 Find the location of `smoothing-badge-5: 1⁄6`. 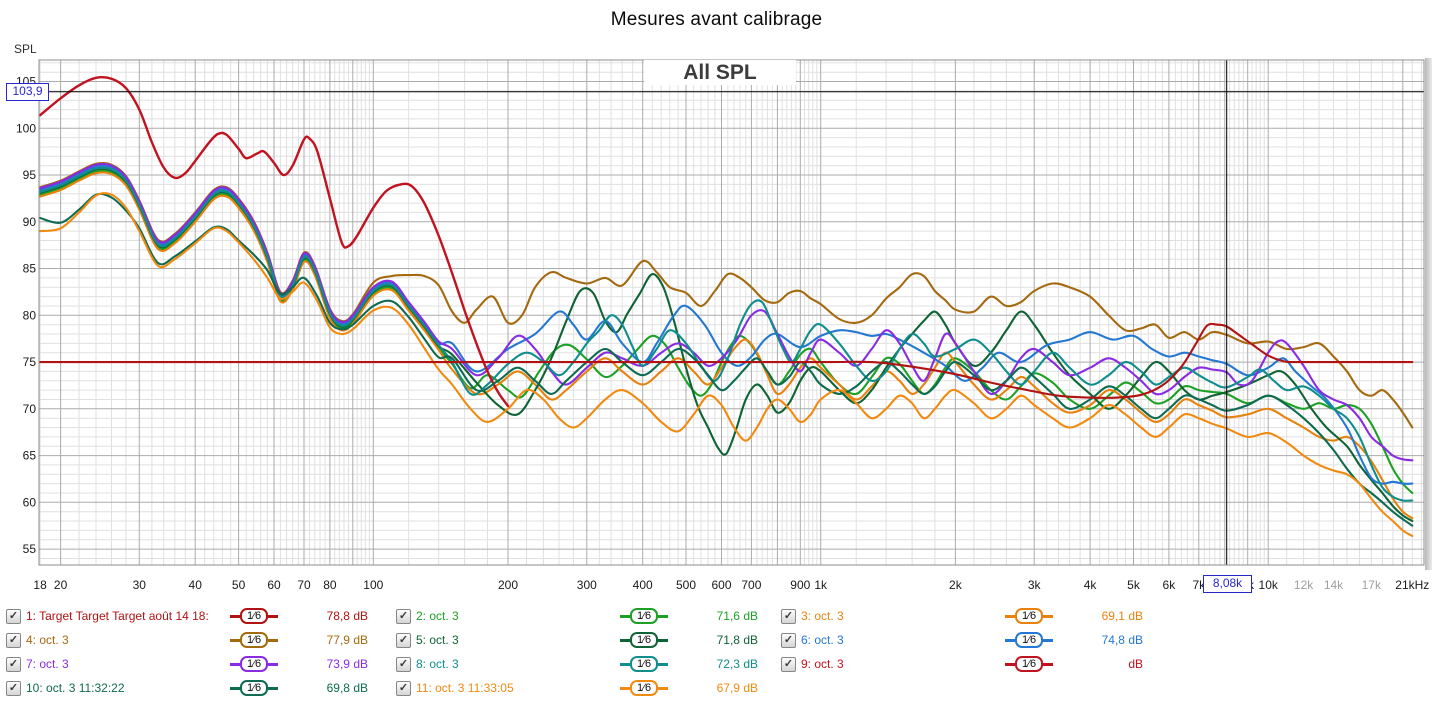

smoothing-badge-5: 1⁄6 is located at coordinates (661, 640).